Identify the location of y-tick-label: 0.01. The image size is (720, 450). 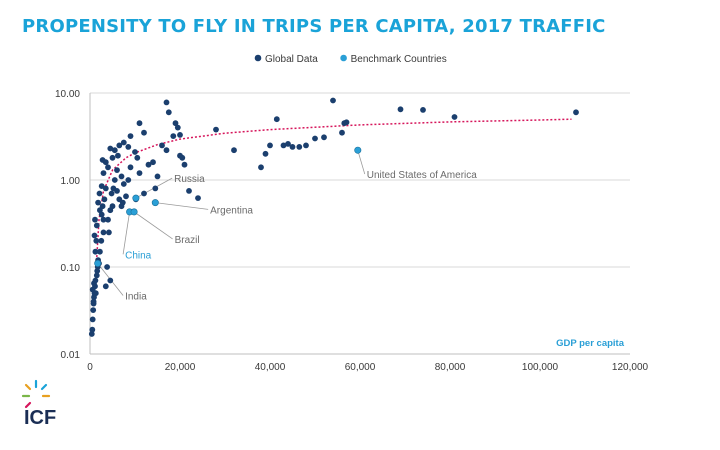
(71, 355).